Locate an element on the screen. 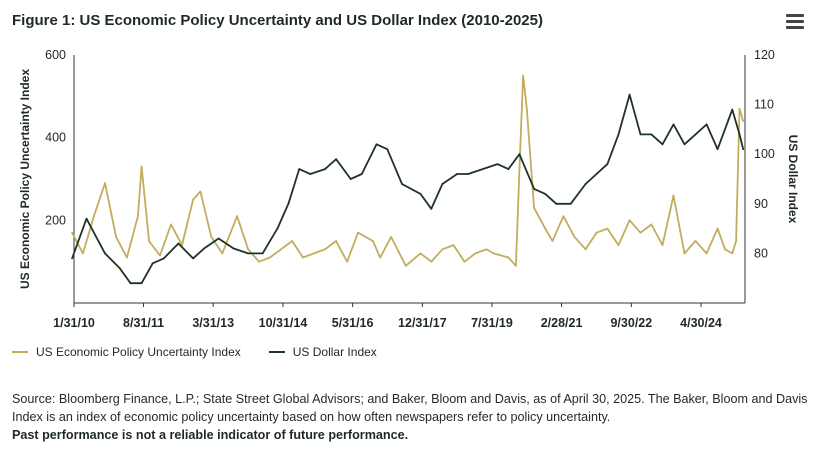 The width and height of the screenshot is (833, 456). x-tick-label: 9/30/22 is located at coordinates (631, 323).